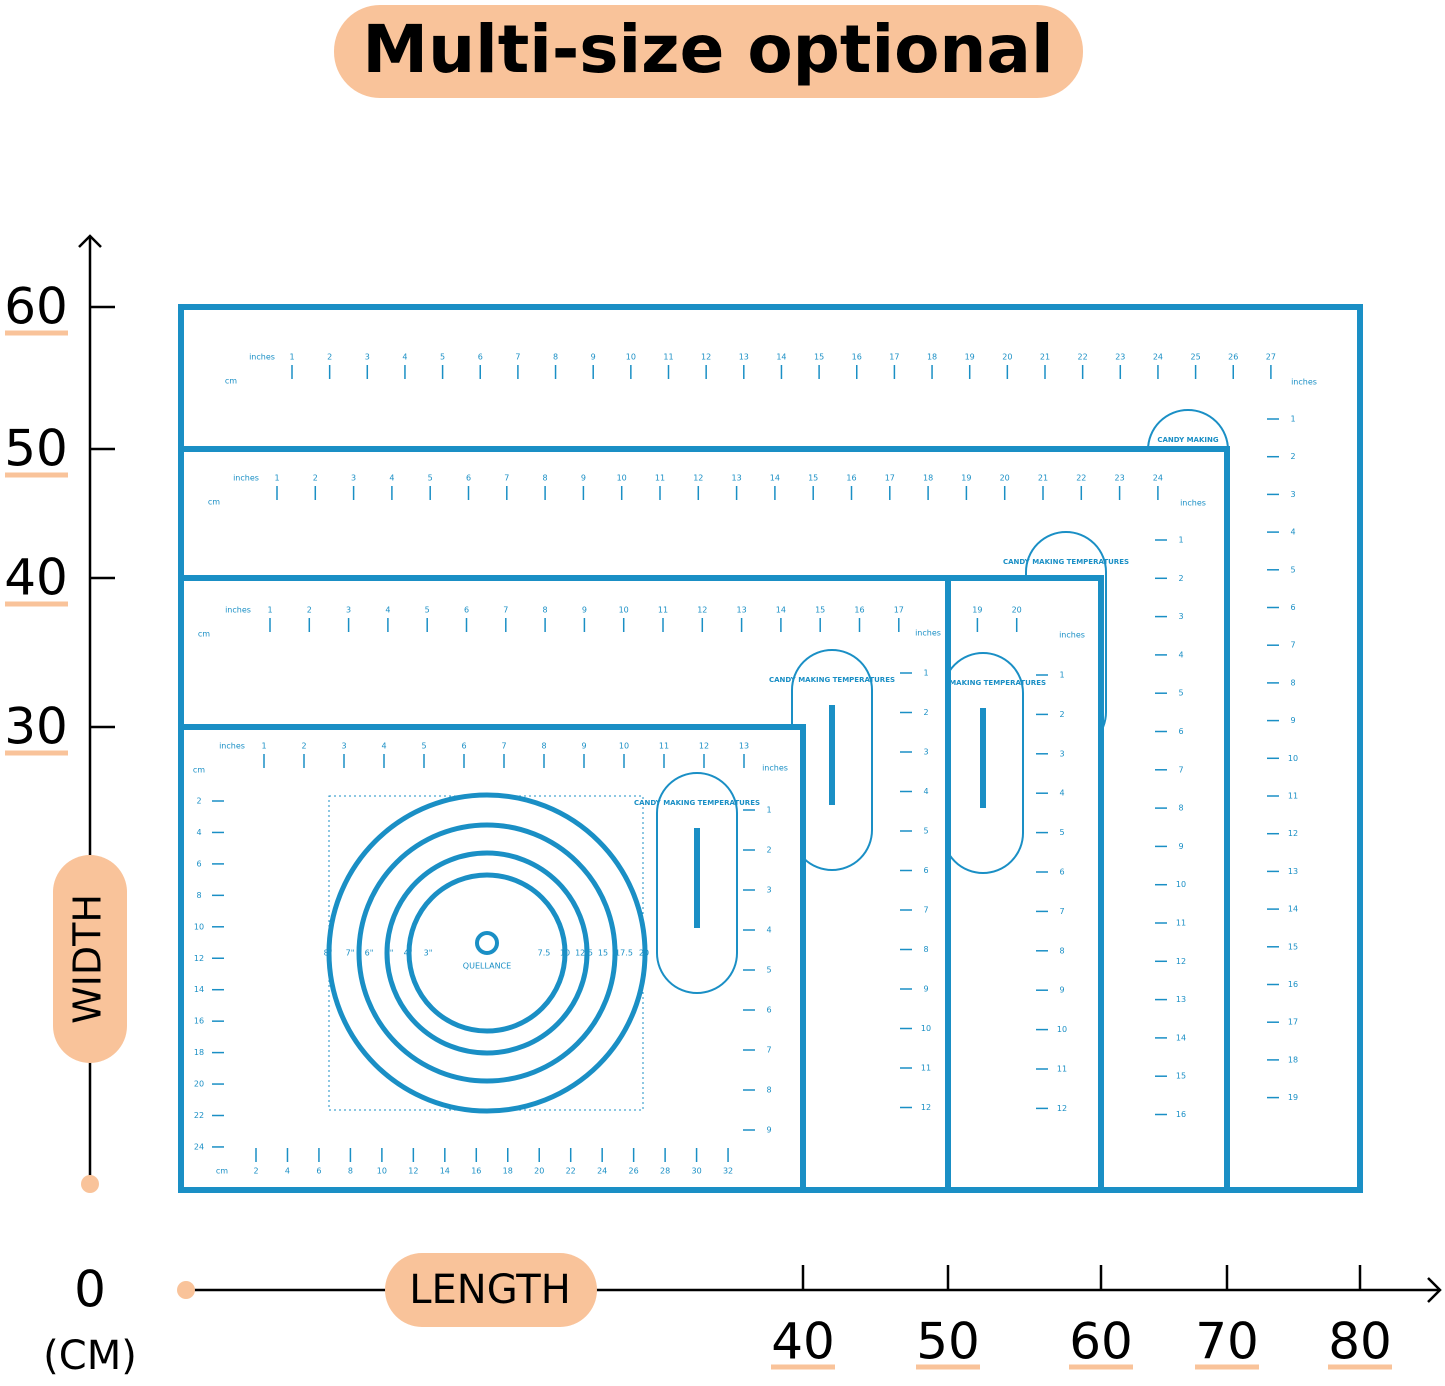 Image resolution: width=1445 pixels, height=1386 pixels. What do you see at coordinates (1043, 478) in the screenshot?
I see `ruler-label: 21` at bounding box center [1043, 478].